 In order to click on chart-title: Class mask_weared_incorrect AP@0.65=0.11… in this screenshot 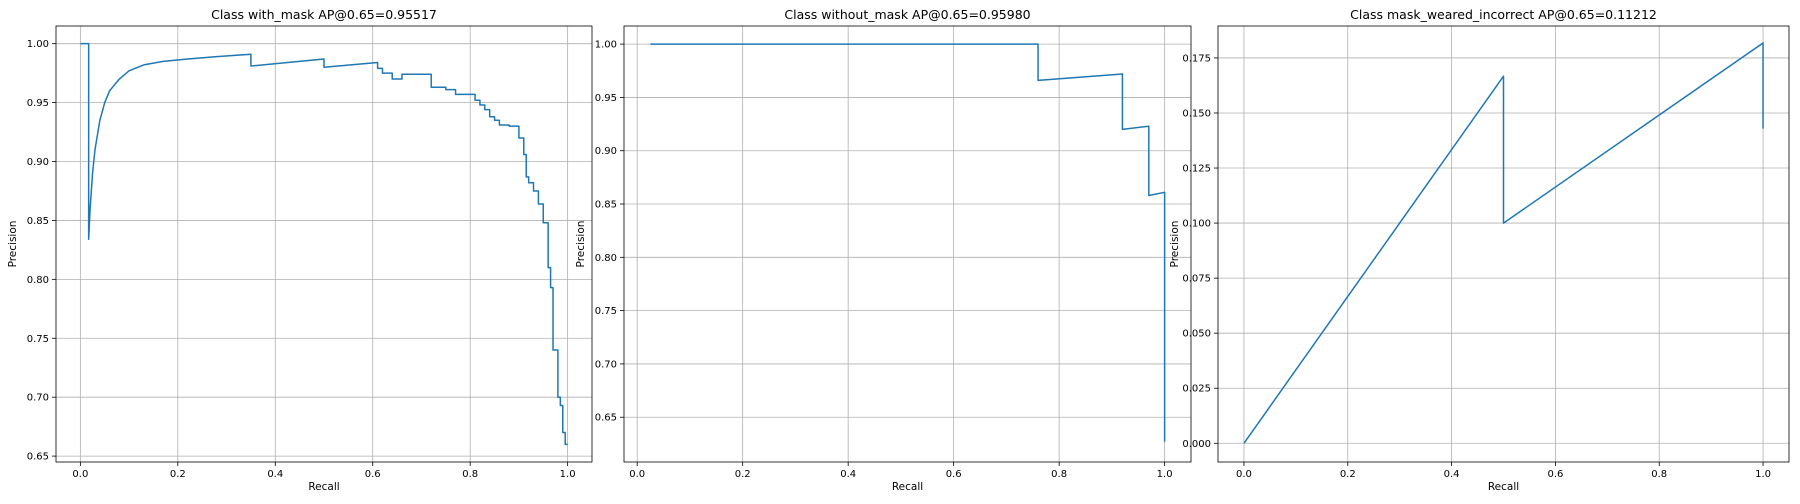, I will do `click(1503, 14)`.